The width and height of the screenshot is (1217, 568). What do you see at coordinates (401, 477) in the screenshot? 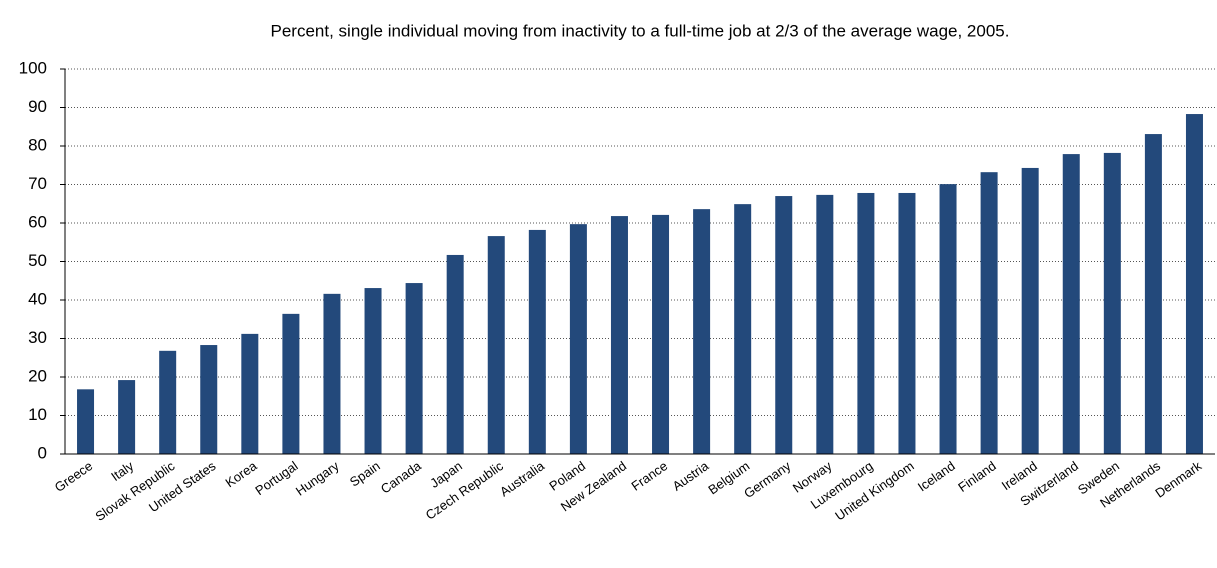
I see `x-tick-label: Canada` at bounding box center [401, 477].